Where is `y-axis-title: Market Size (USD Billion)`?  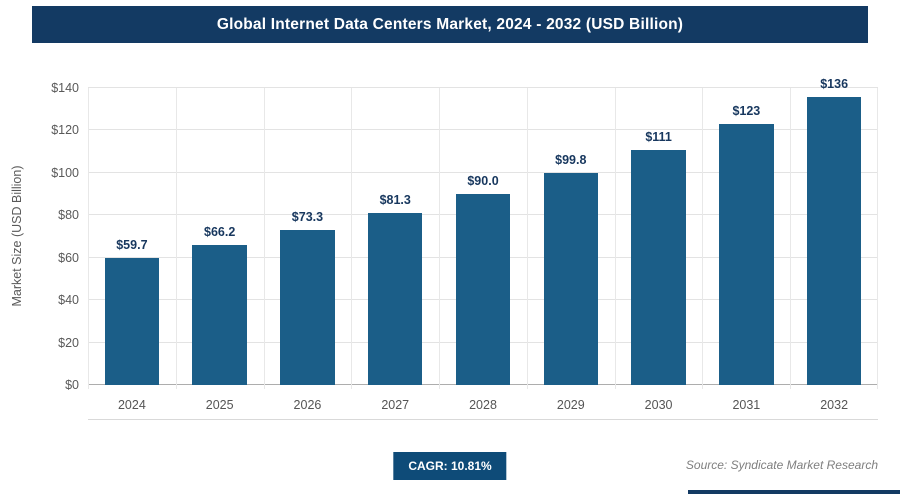
y-axis-title: Market Size (USD Billion) is located at coordinates (17, 236).